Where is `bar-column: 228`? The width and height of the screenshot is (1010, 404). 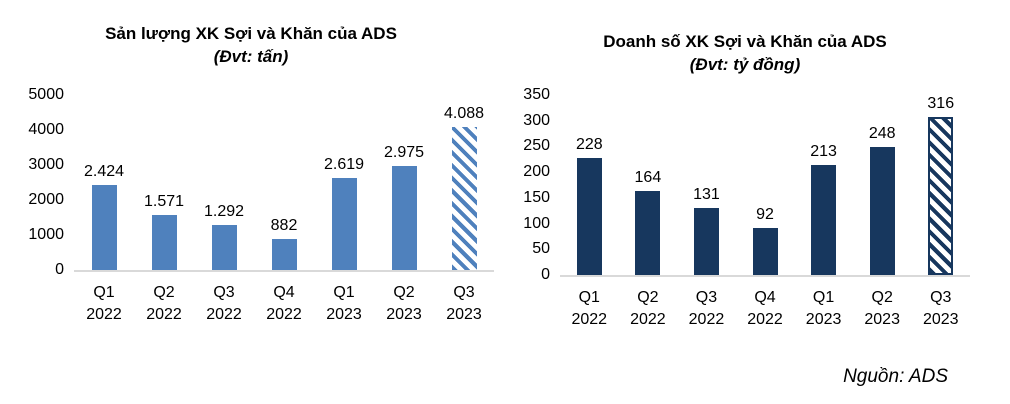
bar-column: 228 is located at coordinates (589, 185).